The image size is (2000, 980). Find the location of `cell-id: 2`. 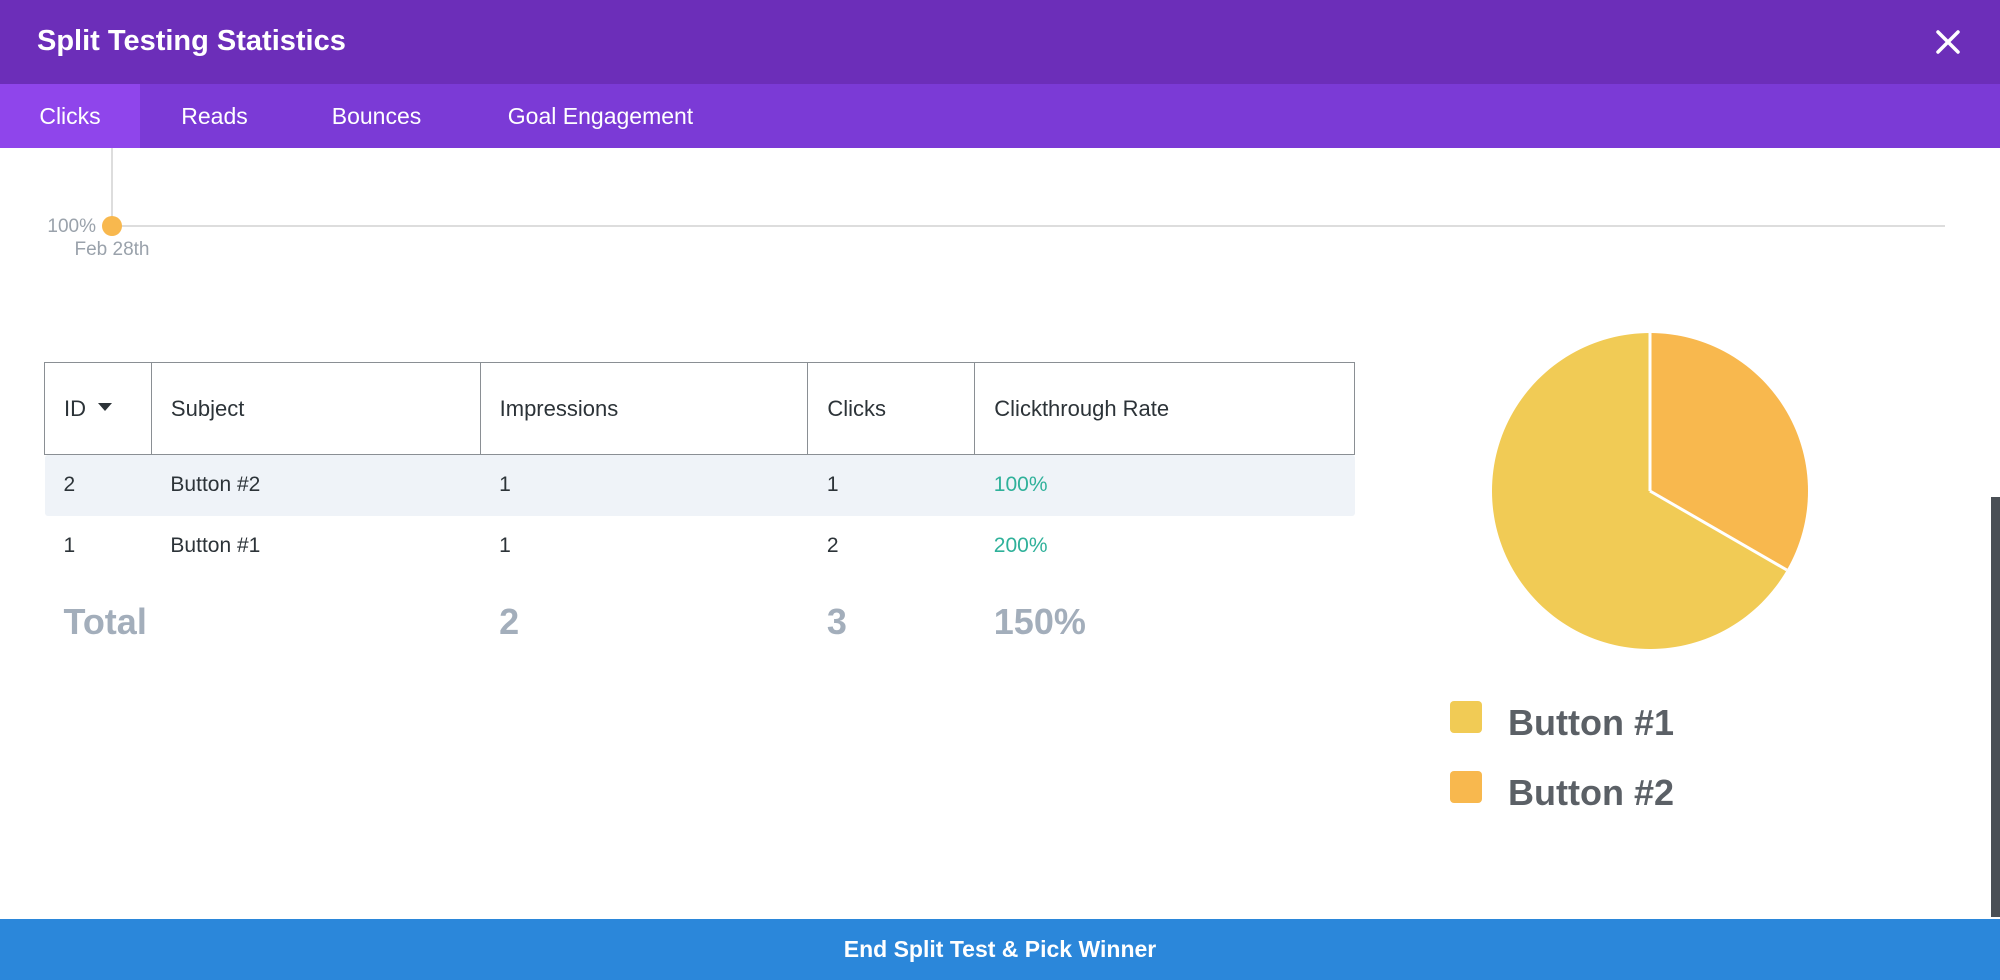

cell-id: 2 is located at coordinates (98, 485).